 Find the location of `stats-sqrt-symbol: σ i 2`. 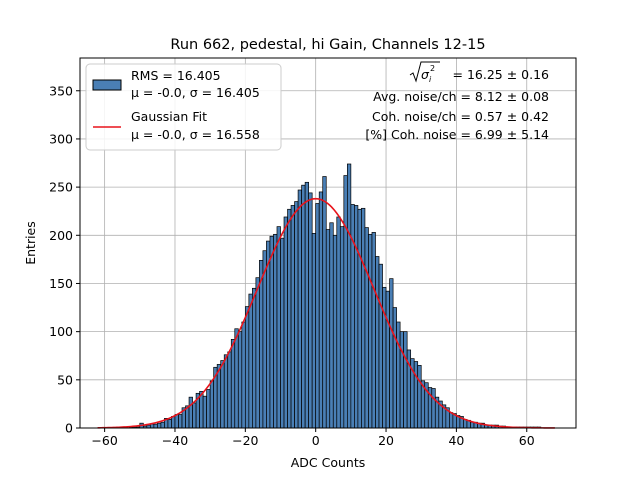

stats-sqrt-symbol: σ i 2 is located at coordinates (424, 72).